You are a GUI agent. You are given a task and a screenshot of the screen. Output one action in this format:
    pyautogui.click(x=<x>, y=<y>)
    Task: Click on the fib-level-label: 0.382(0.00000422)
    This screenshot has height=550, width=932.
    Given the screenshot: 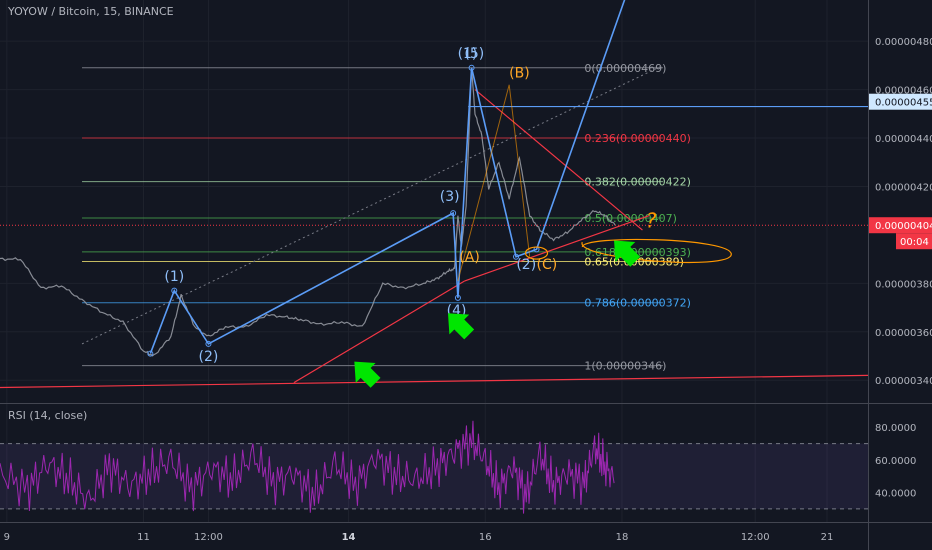 What is the action you would take?
    pyautogui.click(x=637, y=182)
    